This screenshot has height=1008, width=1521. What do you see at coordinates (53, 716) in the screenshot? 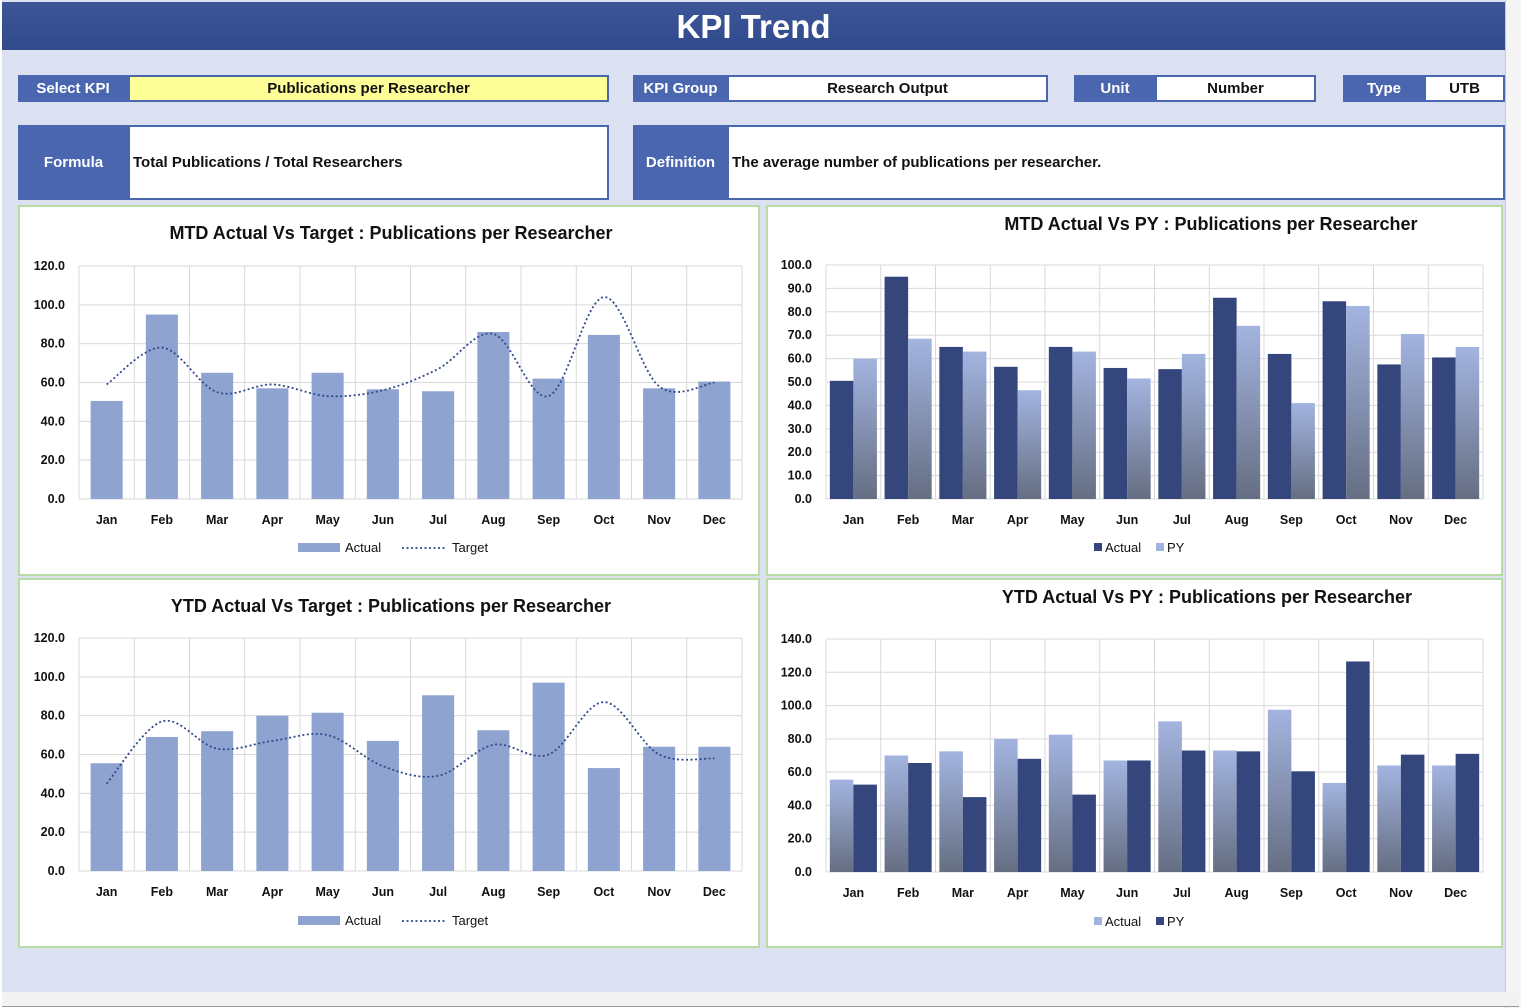
I see `y-tick-label: 80.0` at bounding box center [53, 716].